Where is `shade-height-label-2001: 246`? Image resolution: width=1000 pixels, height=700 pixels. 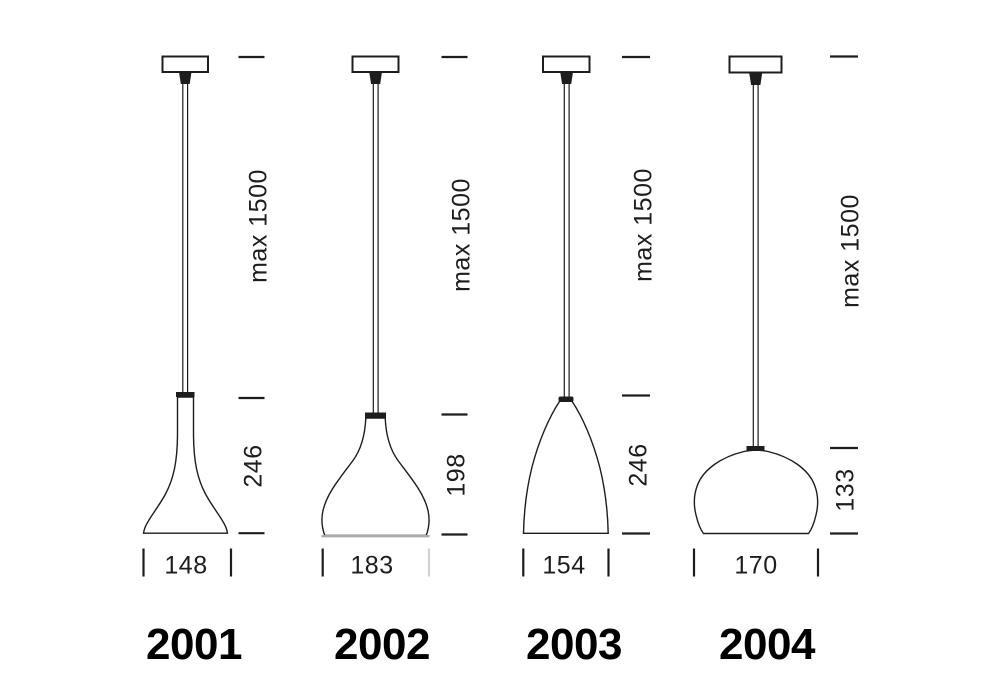 shade-height-label-2001: 246 is located at coordinates (253, 466).